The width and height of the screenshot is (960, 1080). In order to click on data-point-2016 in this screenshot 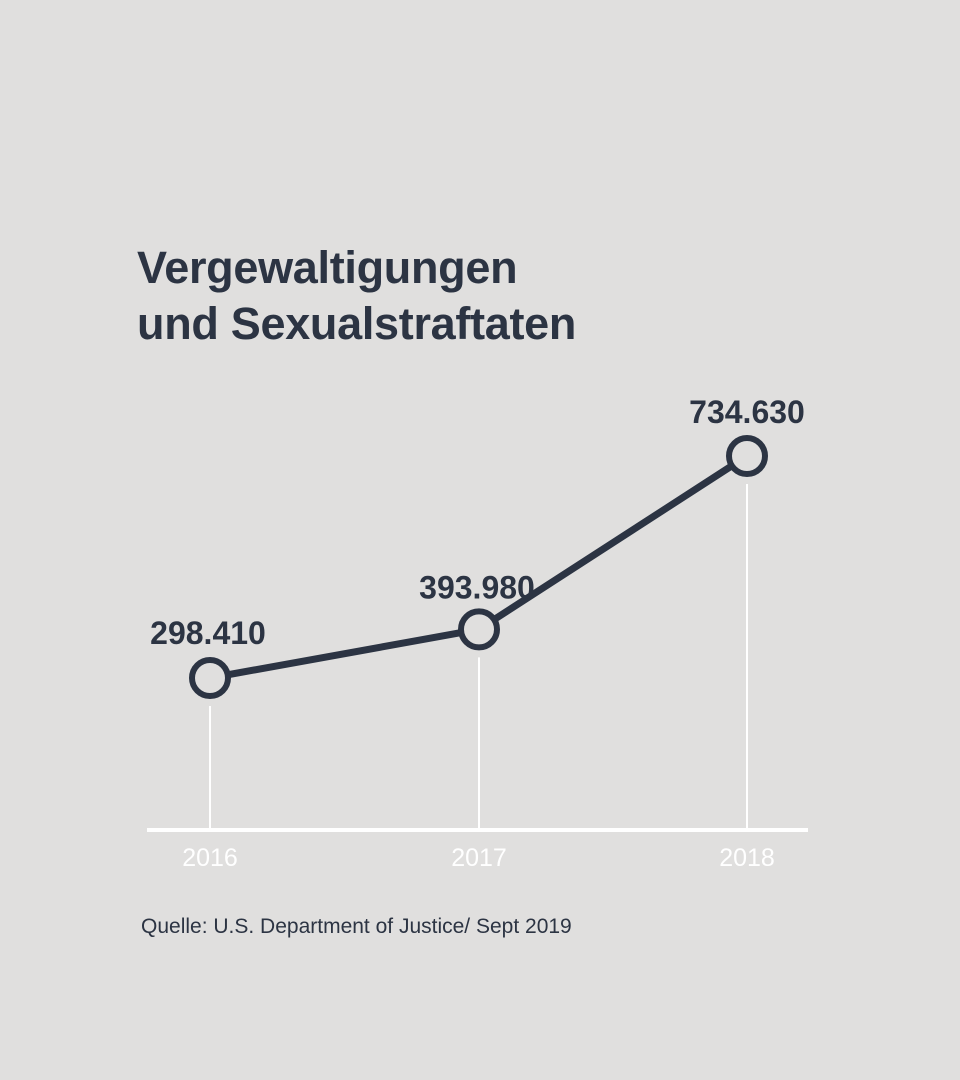, I will do `click(210, 678)`.